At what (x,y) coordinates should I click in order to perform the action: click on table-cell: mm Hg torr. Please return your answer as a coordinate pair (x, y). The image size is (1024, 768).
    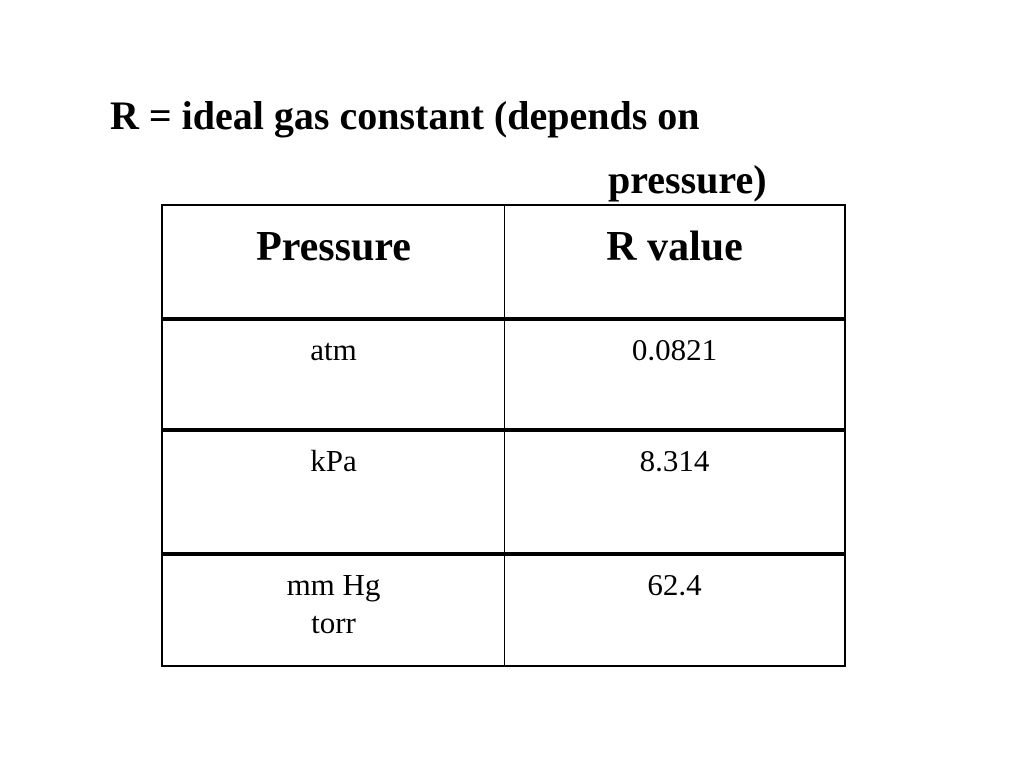
    Looking at the image, I should click on (333, 603).